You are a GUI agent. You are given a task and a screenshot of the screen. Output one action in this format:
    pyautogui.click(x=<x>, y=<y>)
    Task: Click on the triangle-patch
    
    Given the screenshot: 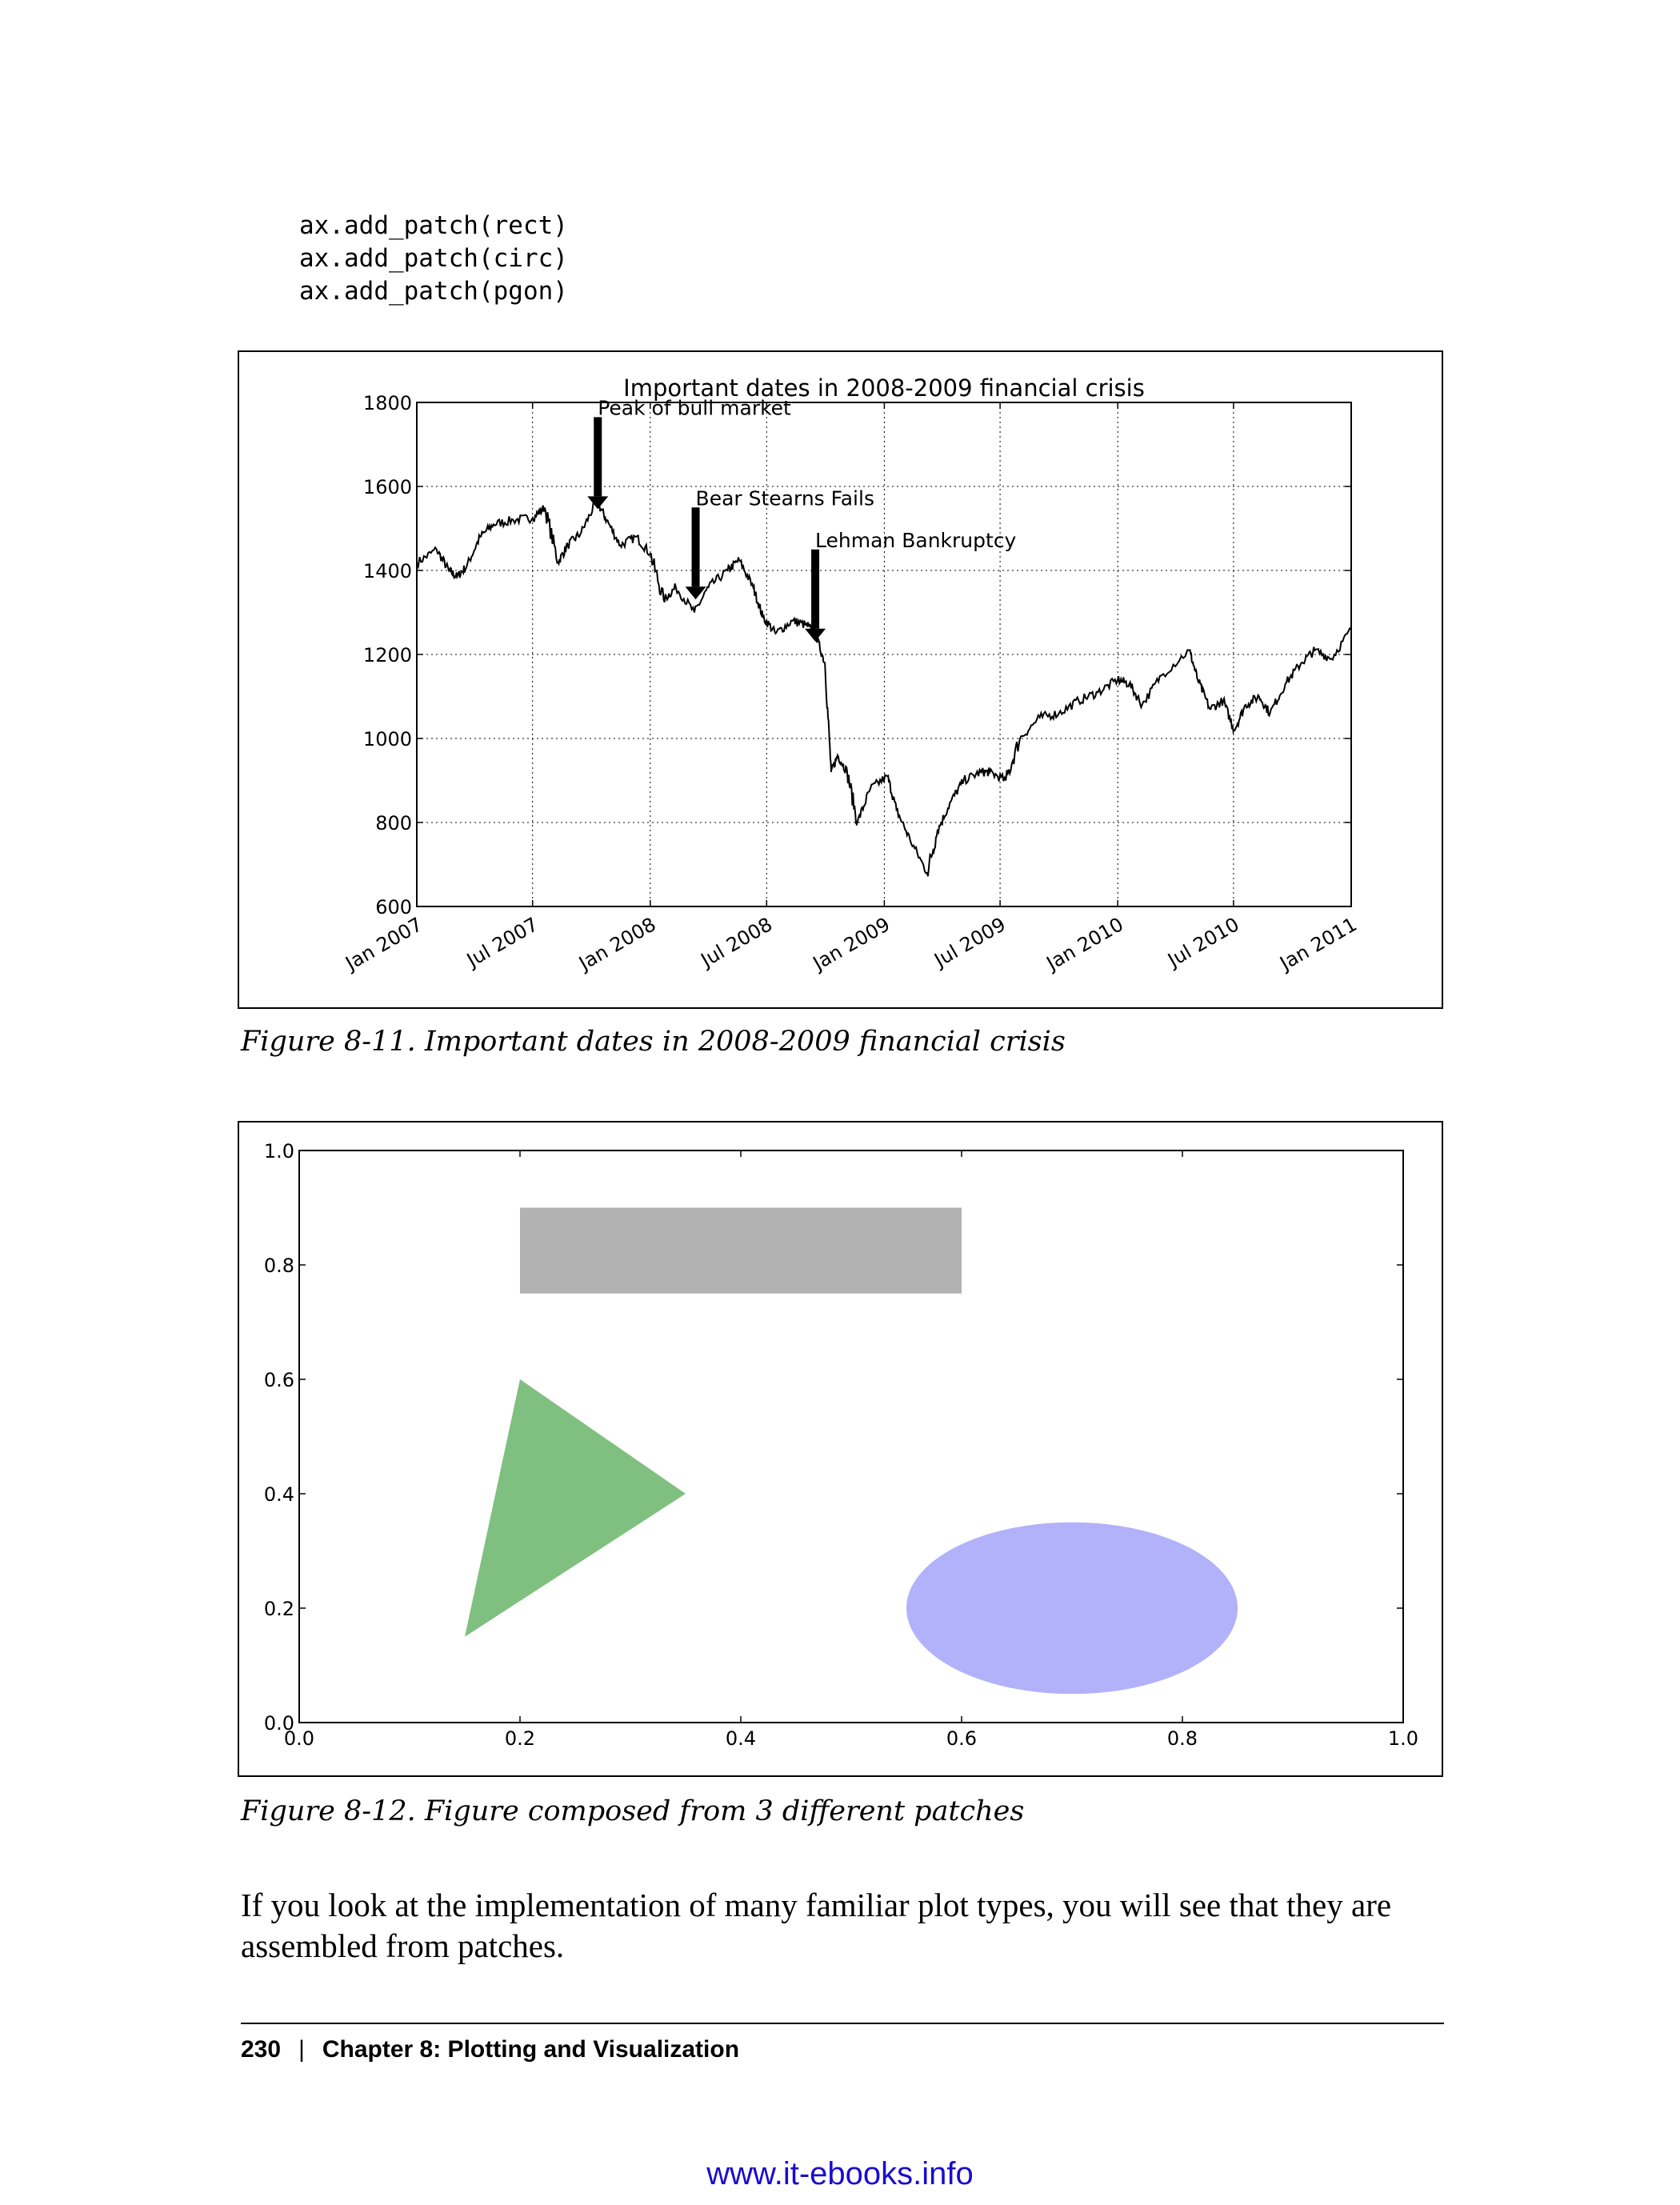 What is the action you would take?
    pyautogui.click(x=575, y=1508)
    